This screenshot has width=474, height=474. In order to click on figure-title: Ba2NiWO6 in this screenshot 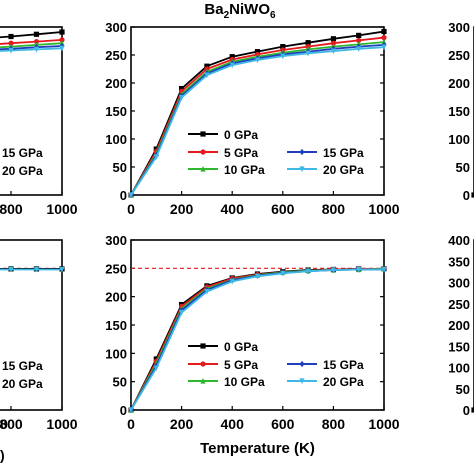, I will do `click(240, 11)`.